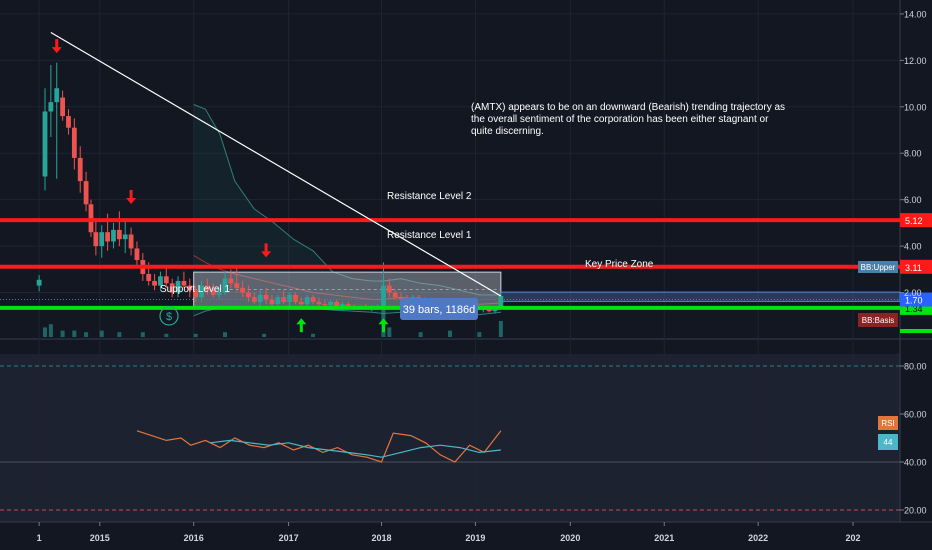  Describe the element at coordinates (758, 538) in the screenshot. I see `x-tick-label: 2022` at that location.